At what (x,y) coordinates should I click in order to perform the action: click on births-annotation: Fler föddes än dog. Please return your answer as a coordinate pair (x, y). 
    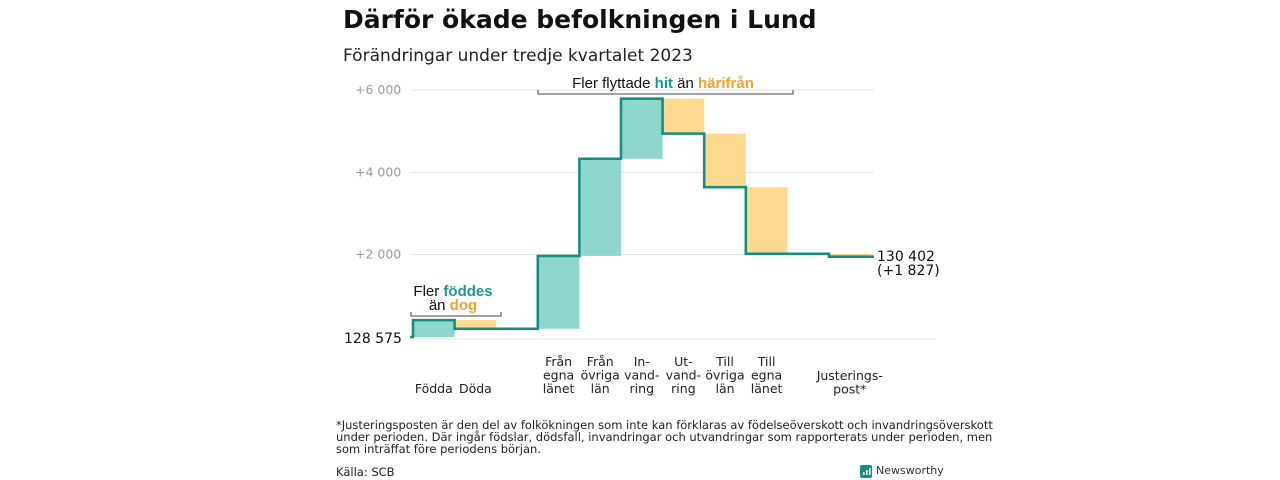
    Looking at the image, I should click on (456, 300).